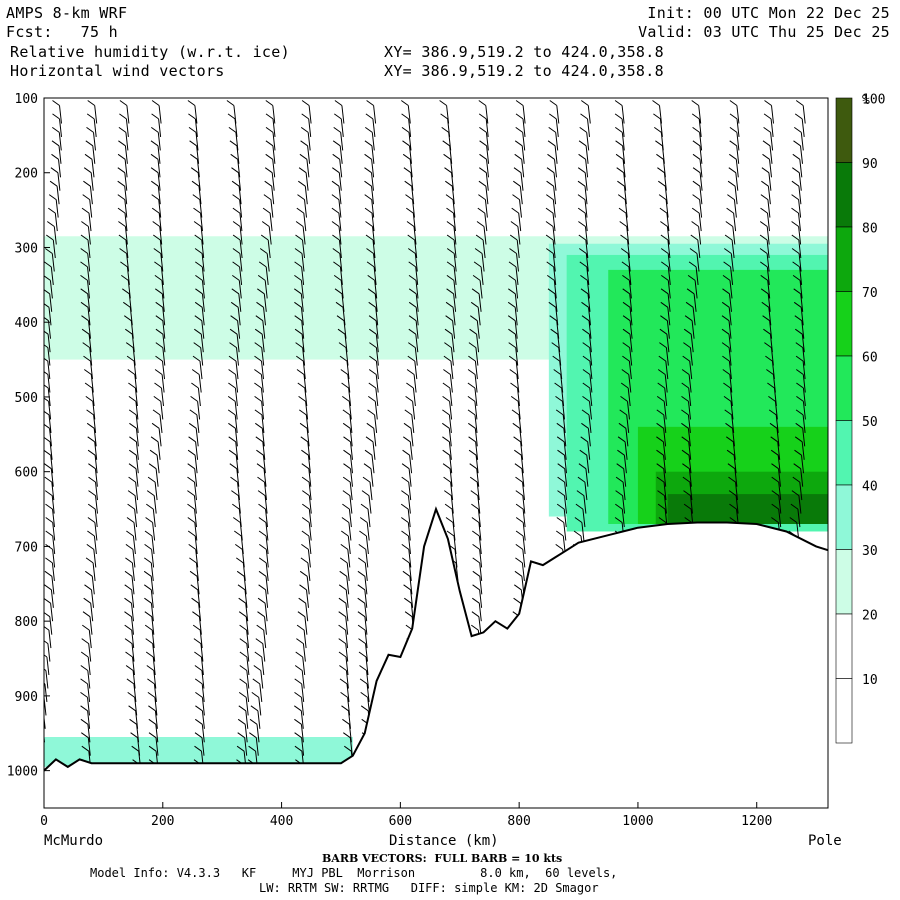 The image size is (900, 900). What do you see at coordinates (44, 821) in the screenshot?
I see `x-tick-label-0: 0` at bounding box center [44, 821].